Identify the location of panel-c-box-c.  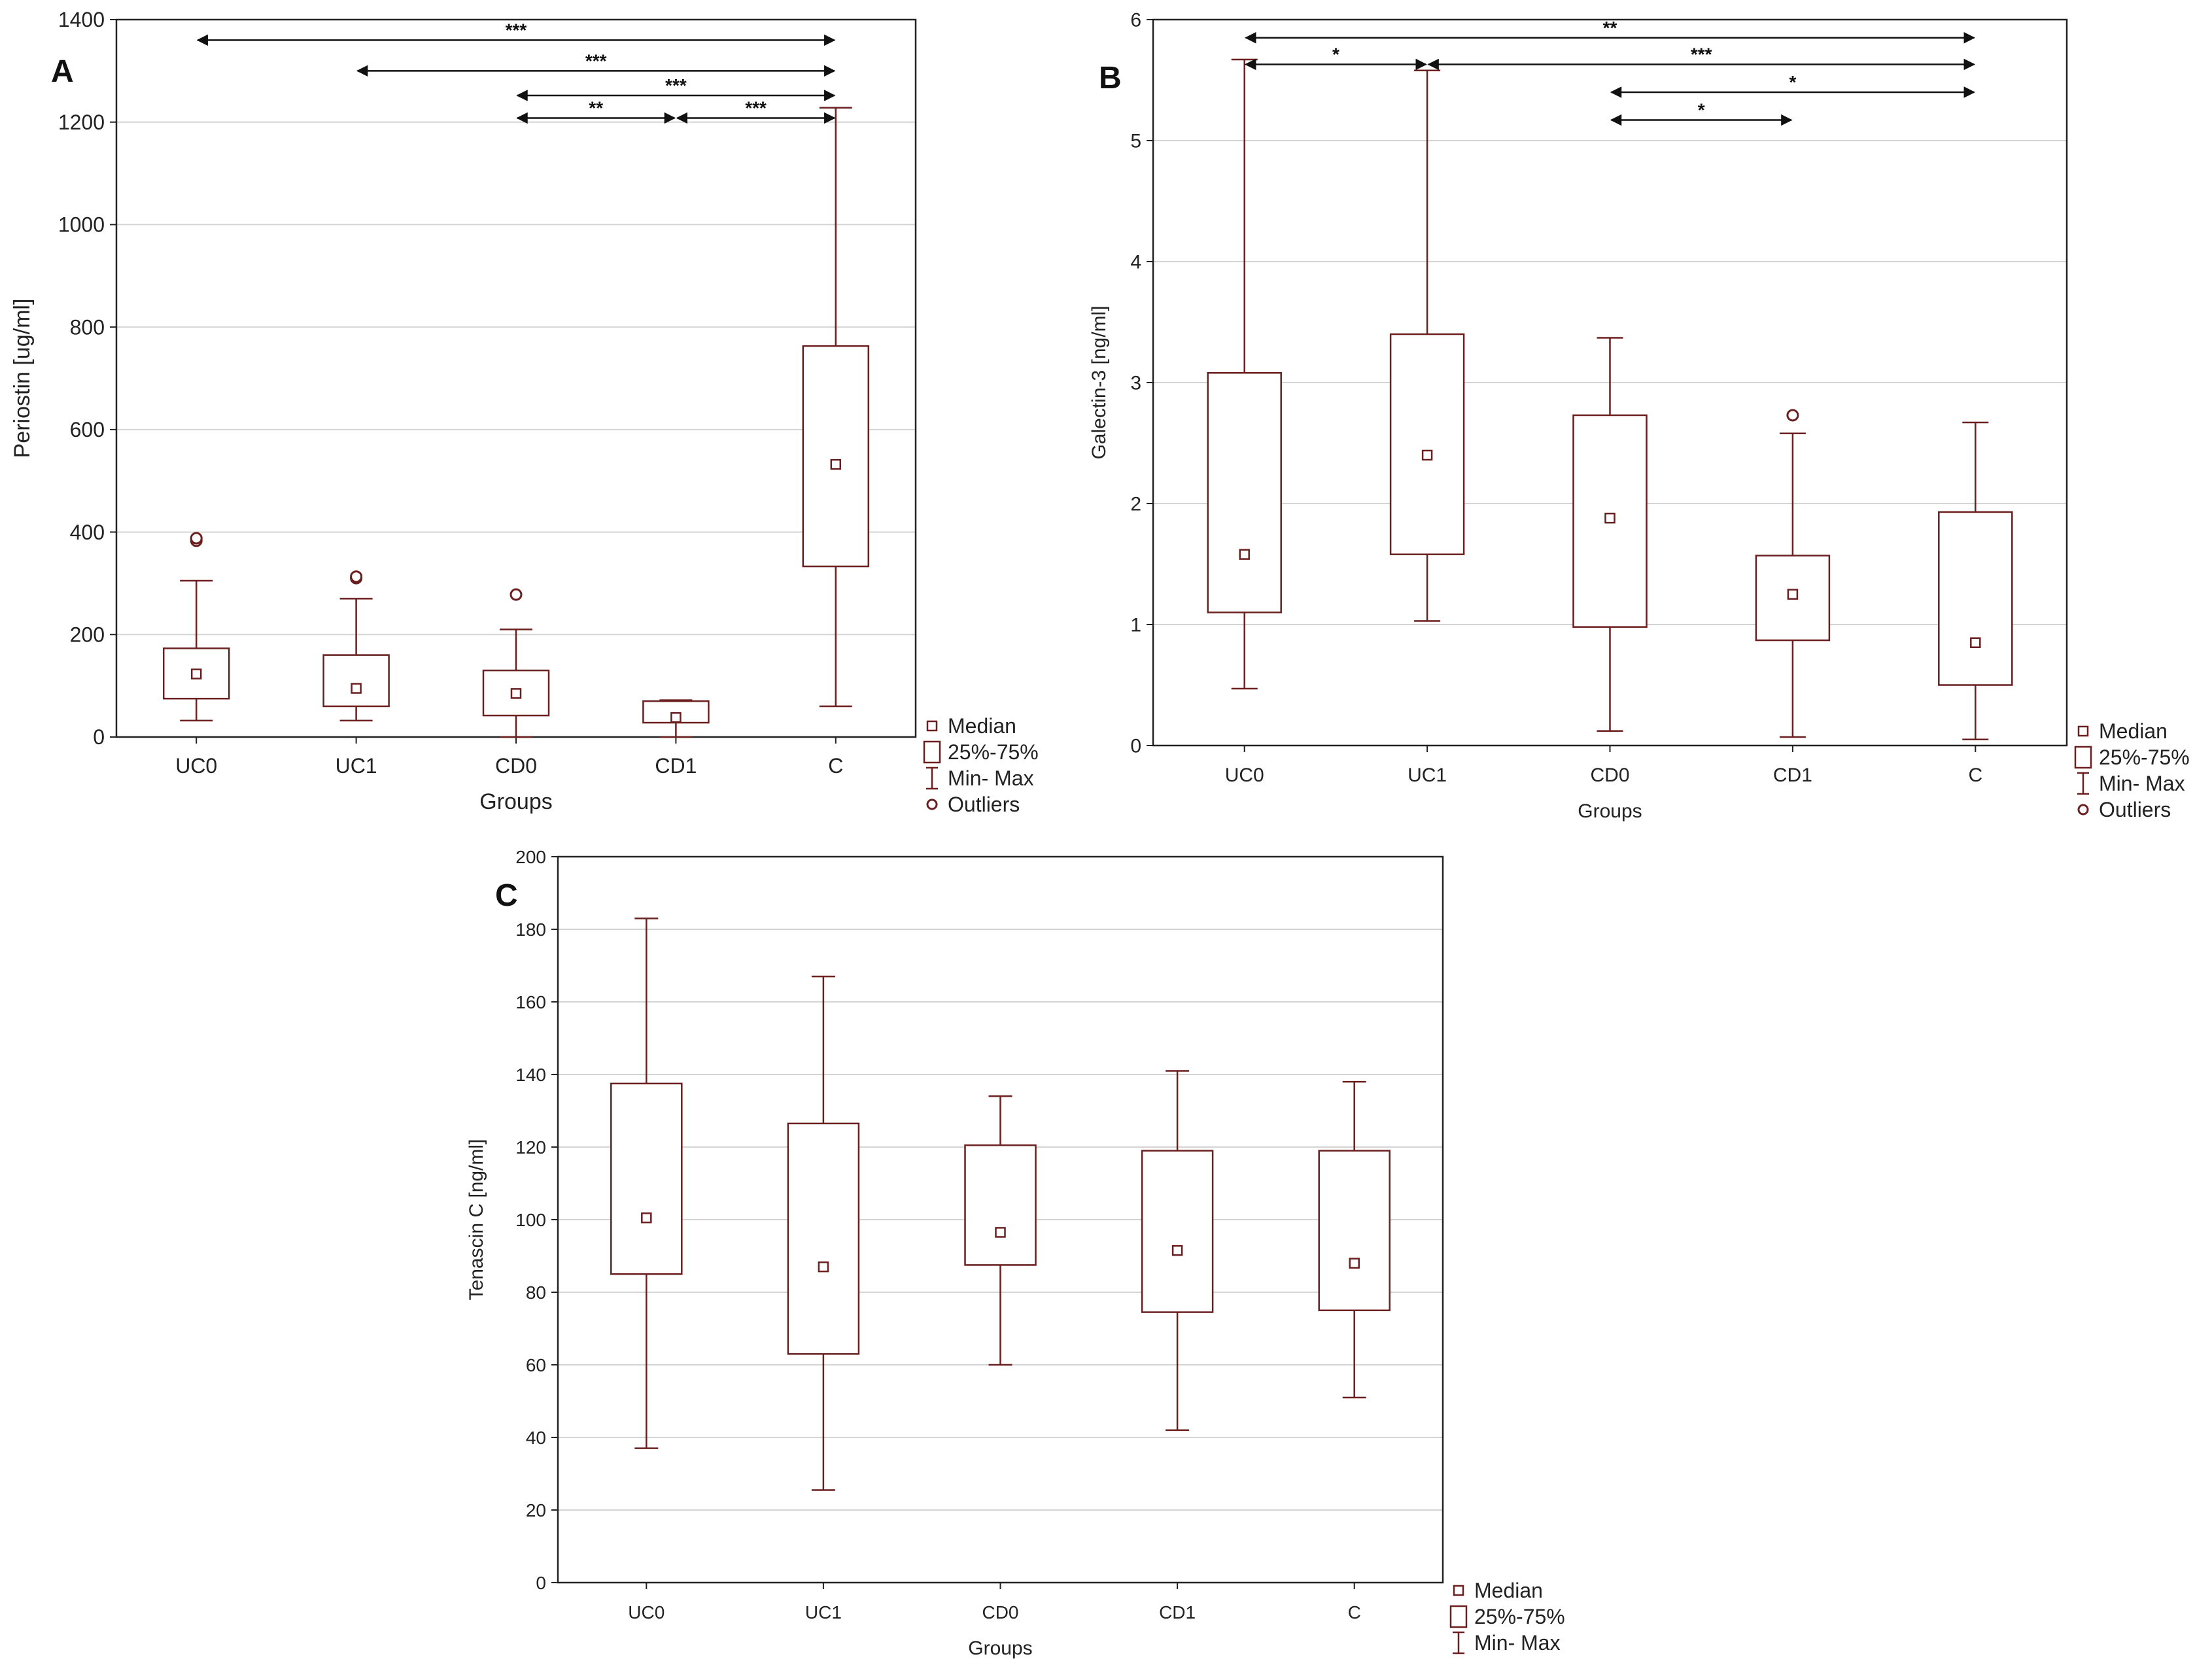
(1354, 1239).